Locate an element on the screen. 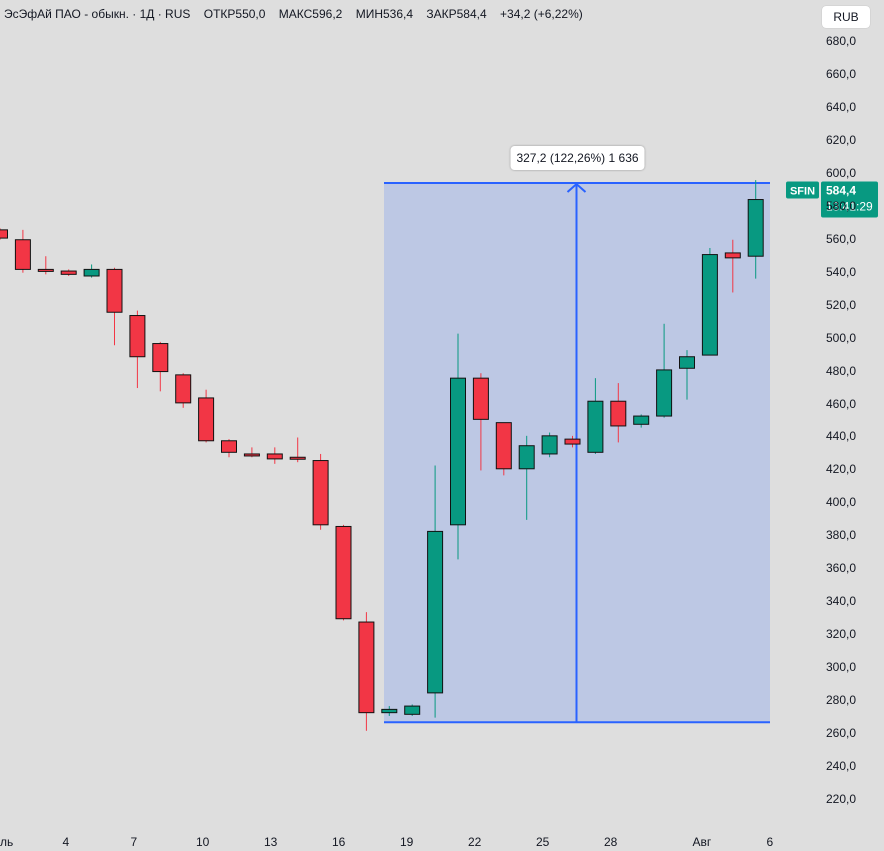 Image resolution: width=884 pixels, height=851 pixels. y-axis-tick-label: 500,0 is located at coordinates (841, 337).